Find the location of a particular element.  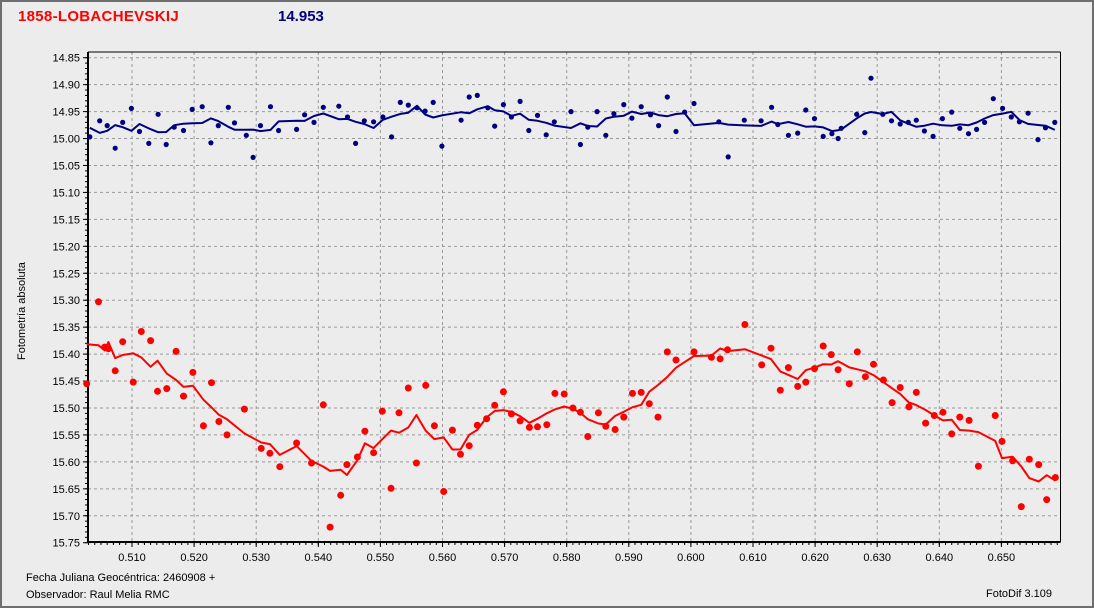

svg-text: 15.75 is located at coordinates (66, 544).